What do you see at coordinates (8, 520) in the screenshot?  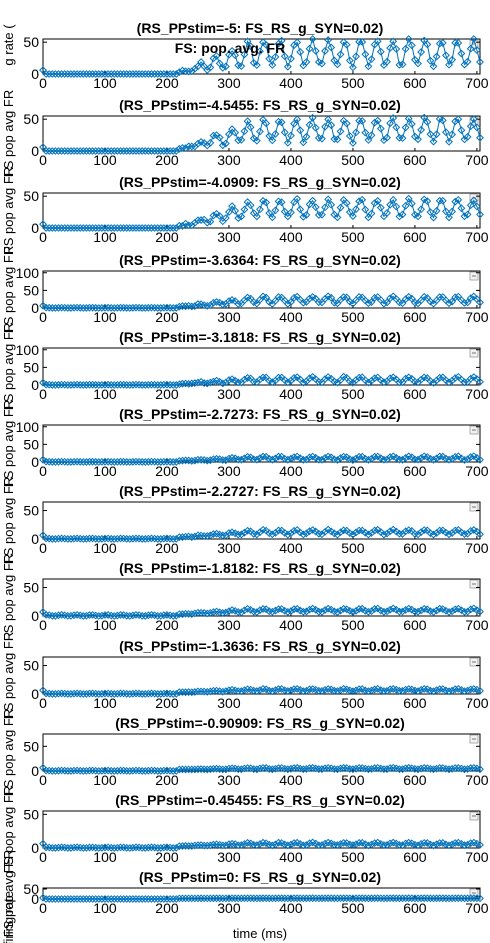 I see `y-axis-label-fragment: FS pop avg FR` at bounding box center [8, 520].